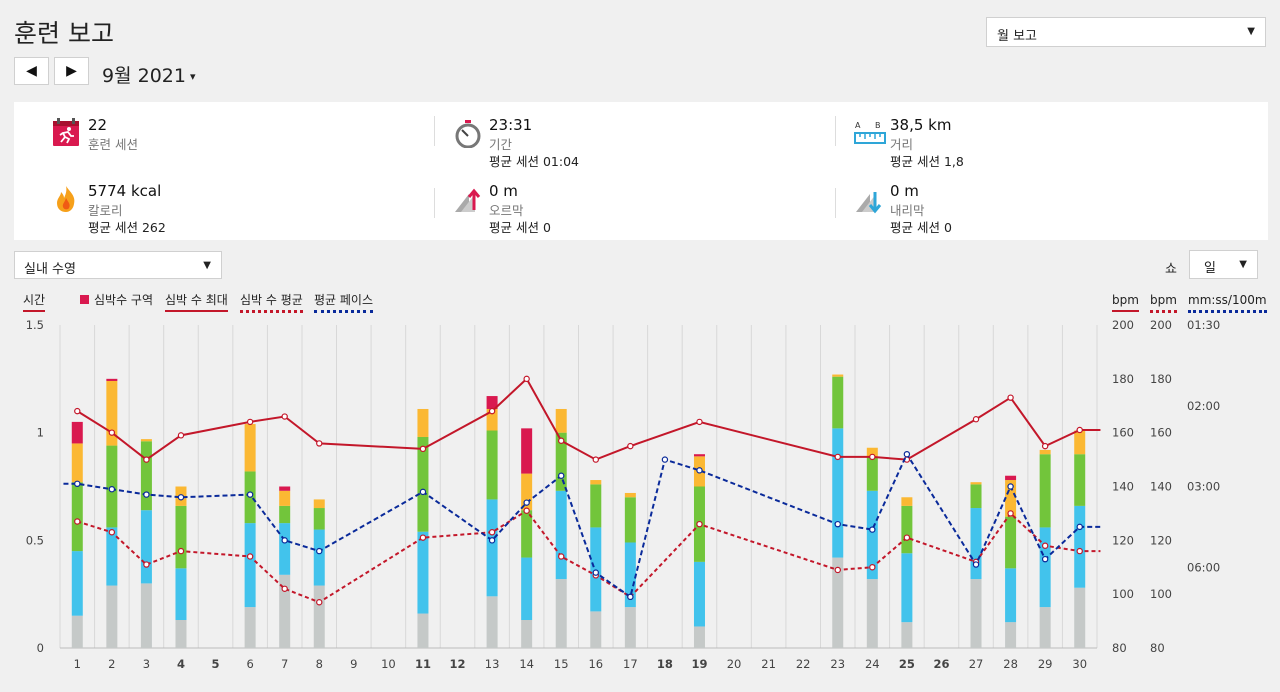  What do you see at coordinates (64, 33) in the screenshot?
I see `page-title: 훈련 보고` at bounding box center [64, 33].